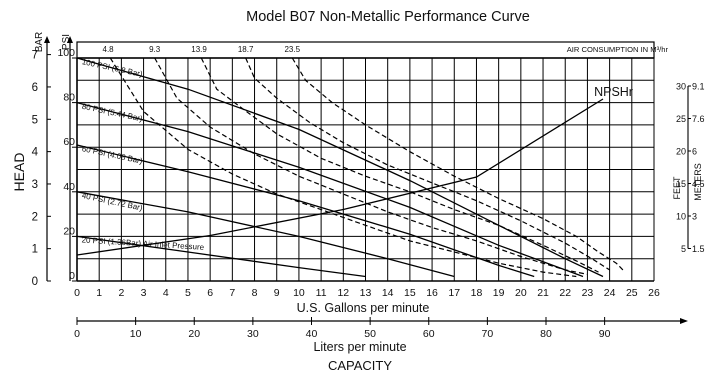 The image size is (705, 377). I want to click on feet-axis-label: FEET, so click(677, 188).